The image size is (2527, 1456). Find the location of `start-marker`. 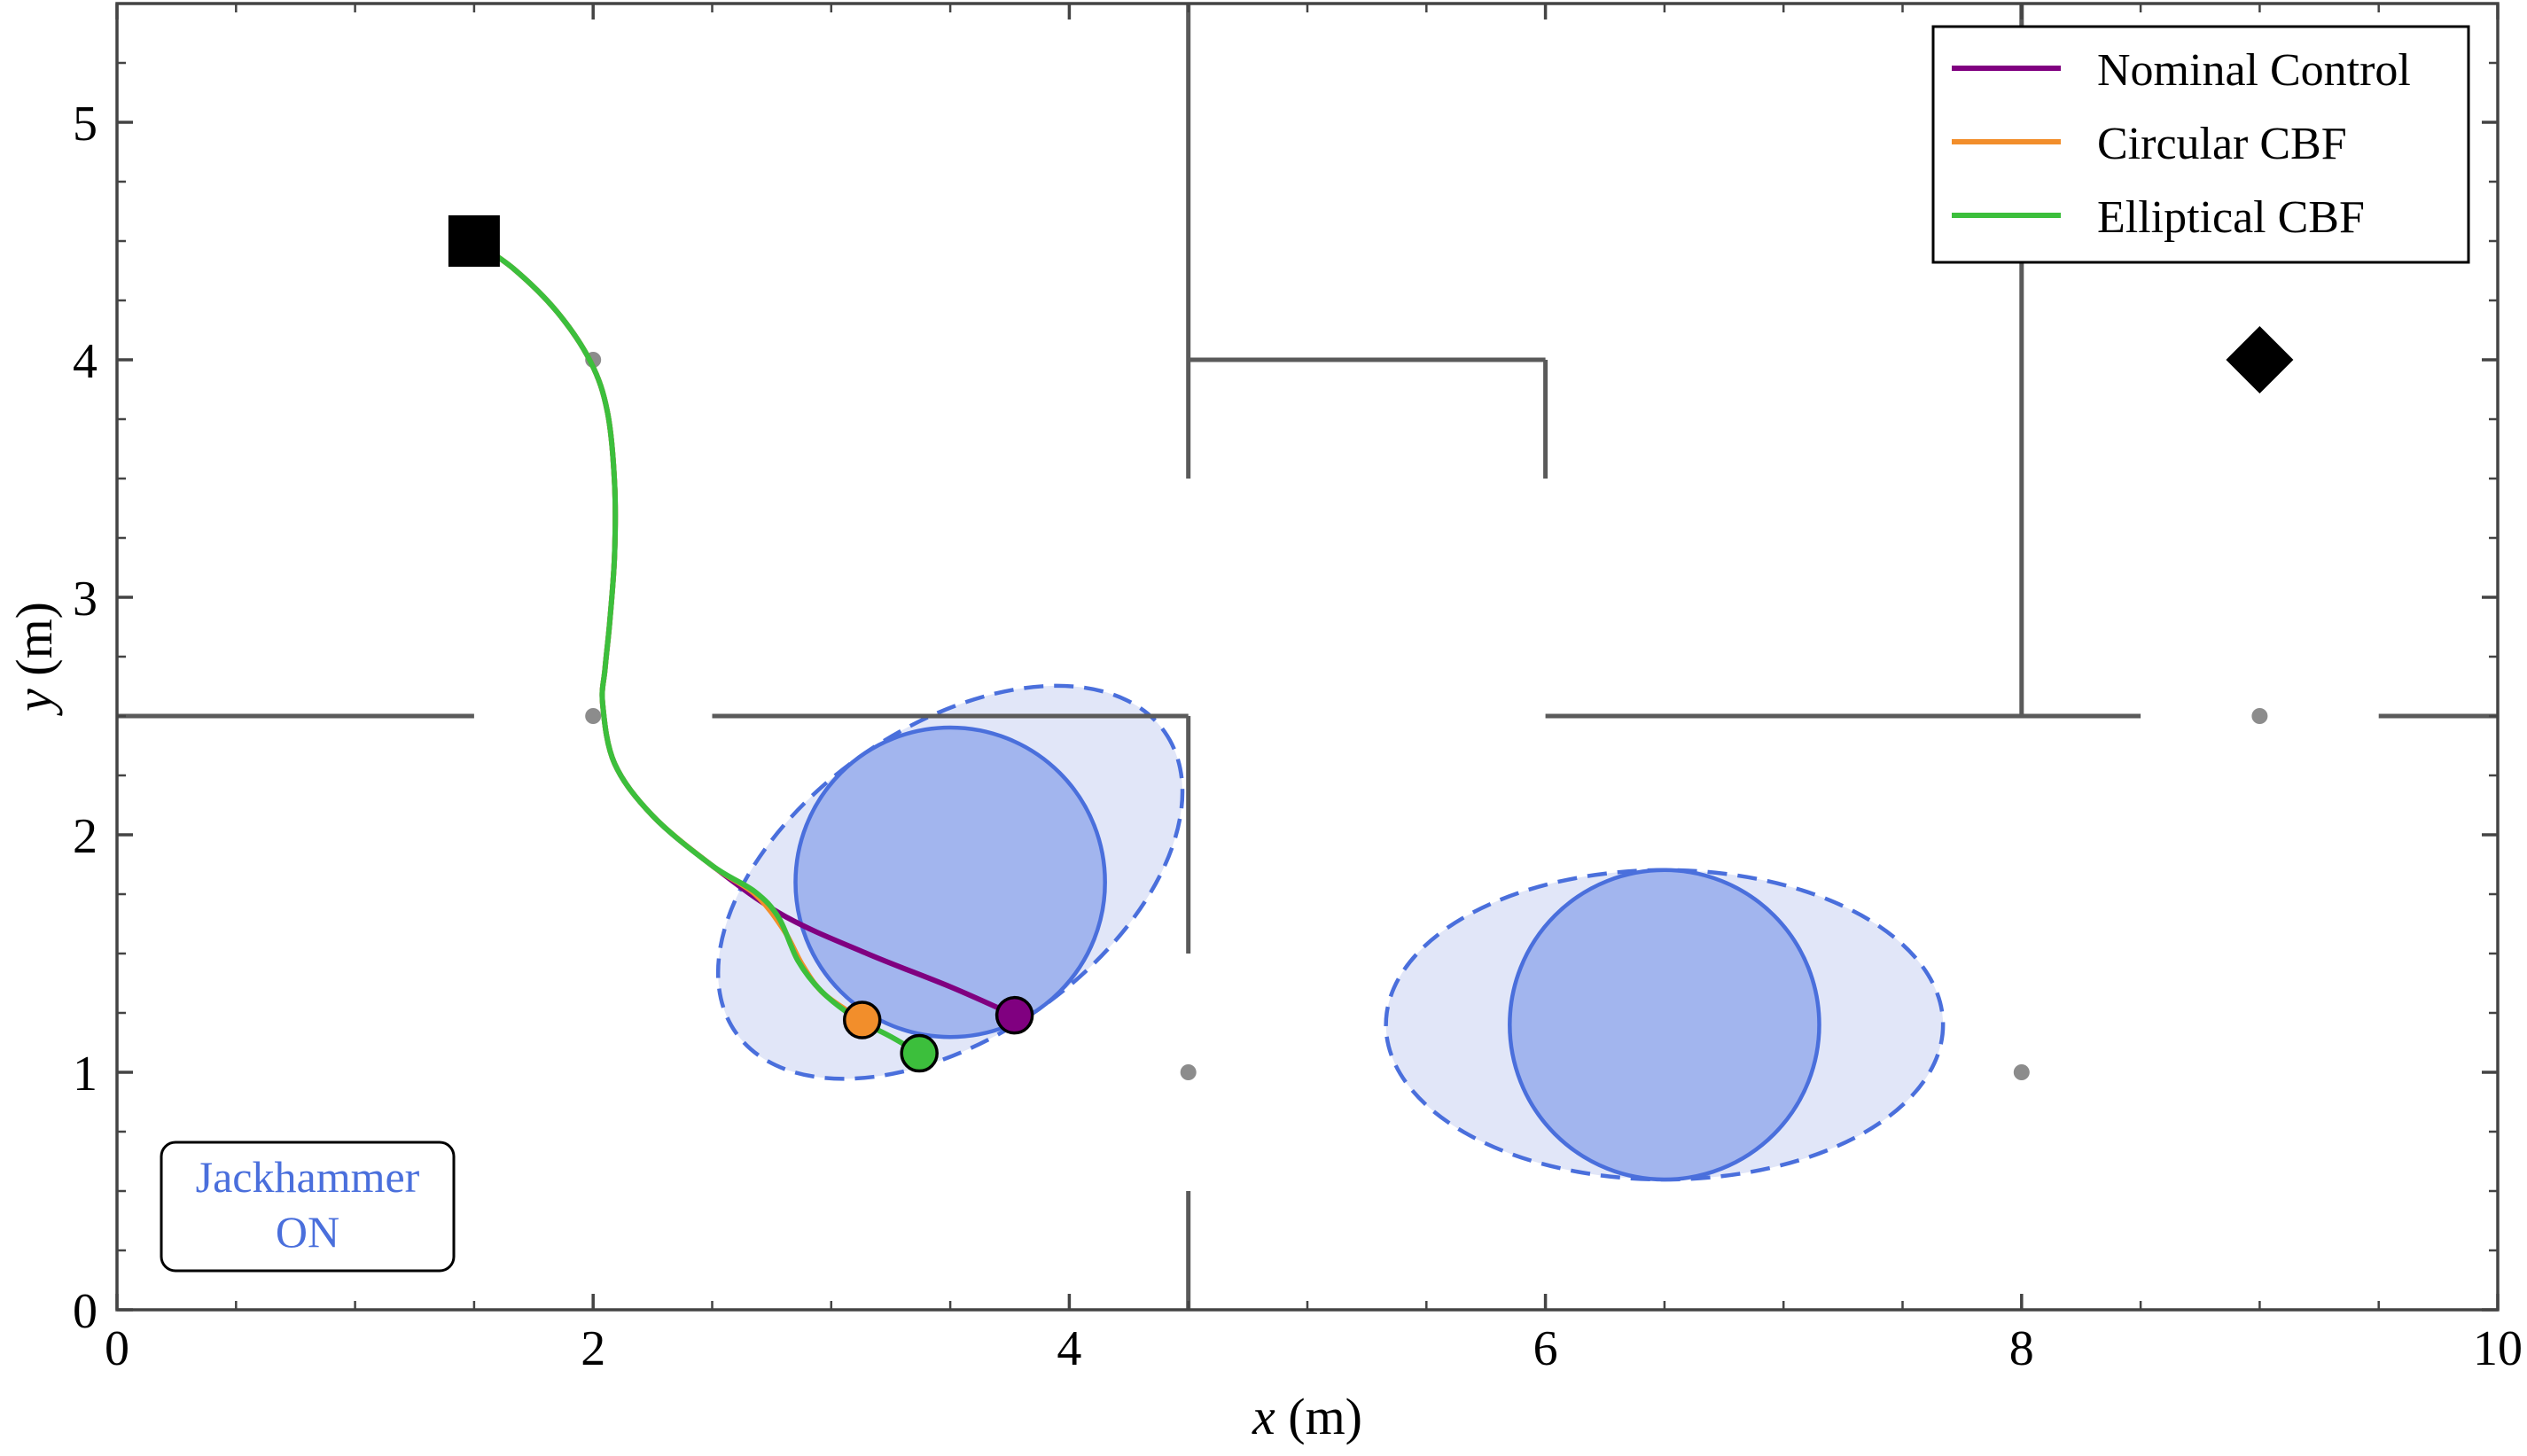

start-marker is located at coordinates (474, 241).